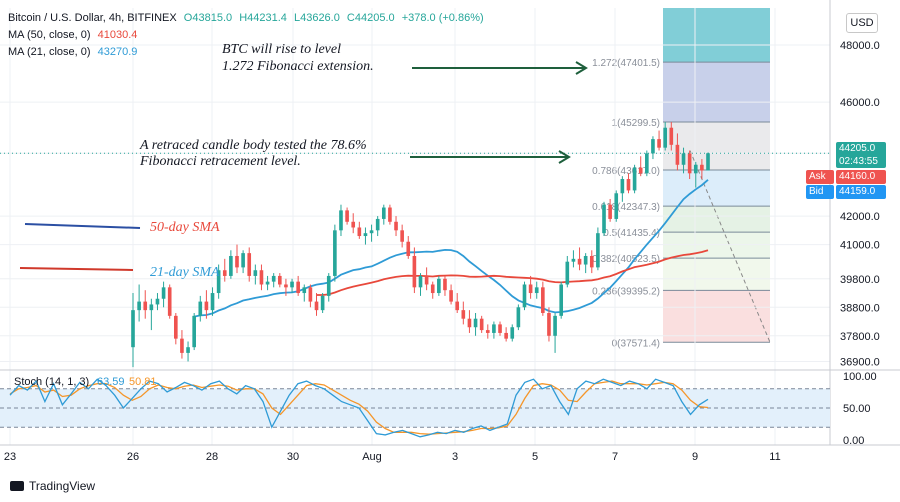  What do you see at coordinates (820, 192) in the screenshot?
I see `bid-label: Bid` at bounding box center [820, 192].